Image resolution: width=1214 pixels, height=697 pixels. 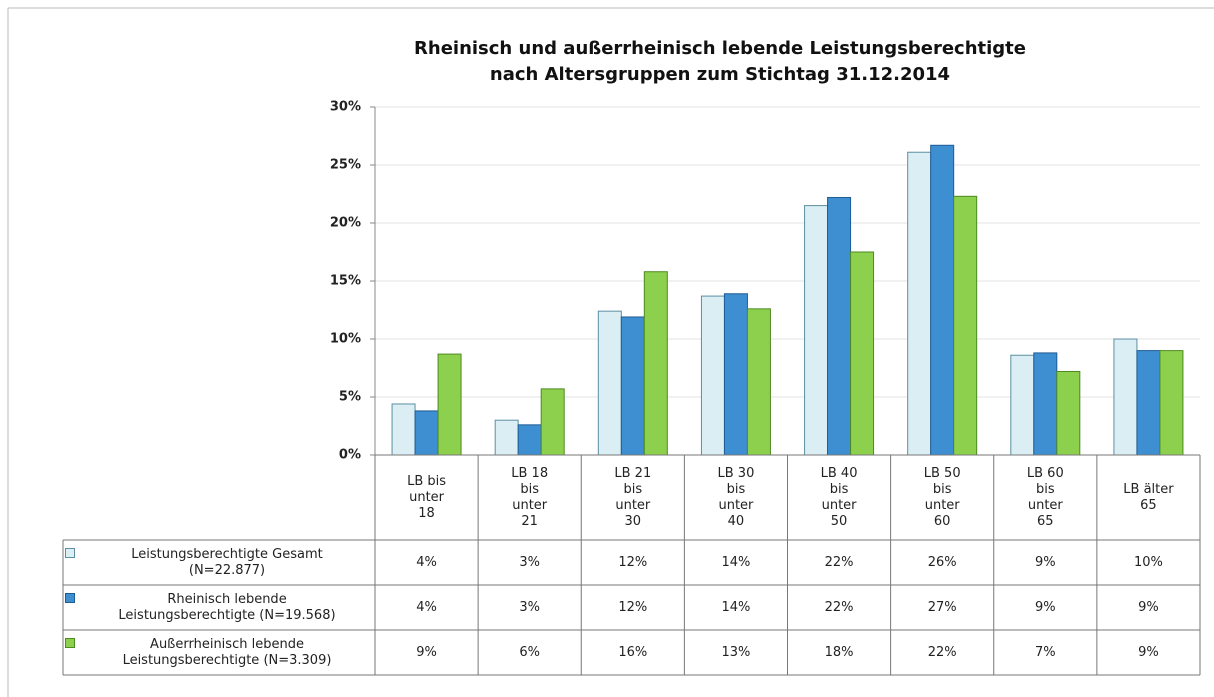 What do you see at coordinates (1045, 497) in the screenshot?
I see `x-tick-label: LB 60 bis unter 65` at bounding box center [1045, 497].